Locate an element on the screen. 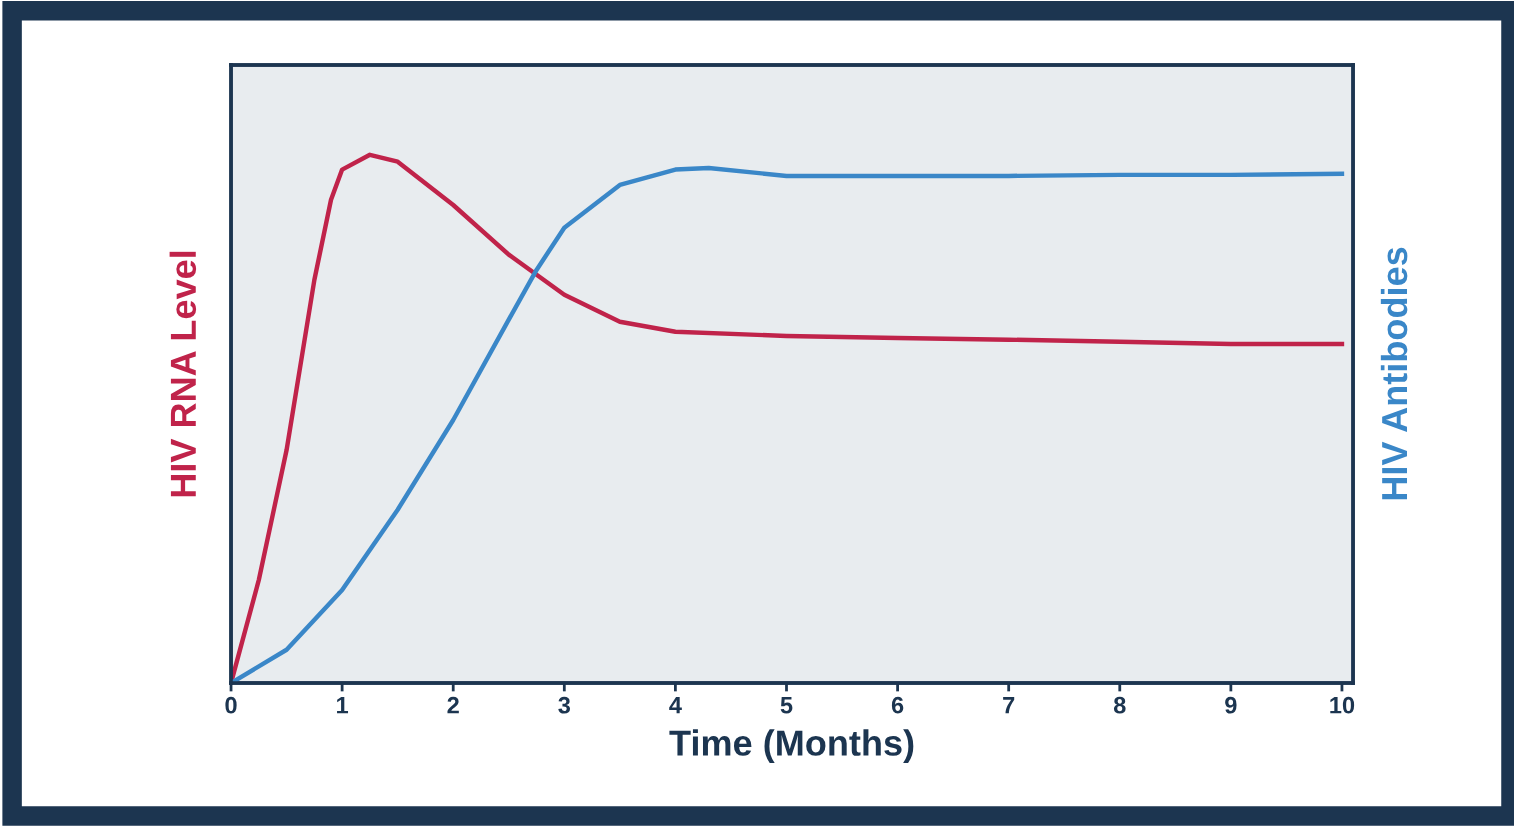 This screenshot has width=1514, height=826. x-tick-label: 4 is located at coordinates (675, 705).